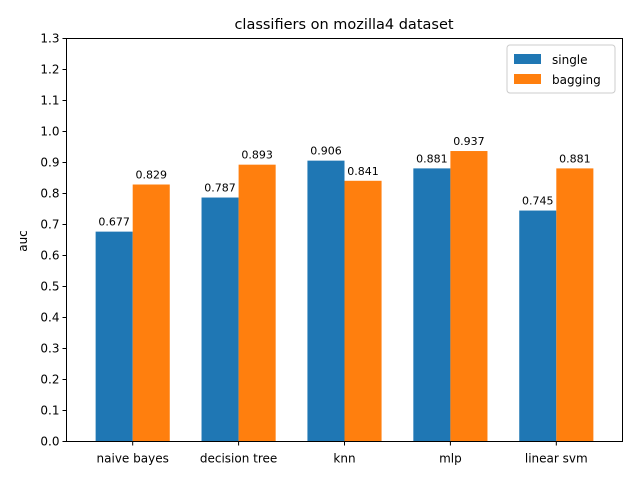 This screenshot has width=640, height=480. What do you see at coordinates (220, 188) in the screenshot?
I see `value-label: 0.787` at bounding box center [220, 188].